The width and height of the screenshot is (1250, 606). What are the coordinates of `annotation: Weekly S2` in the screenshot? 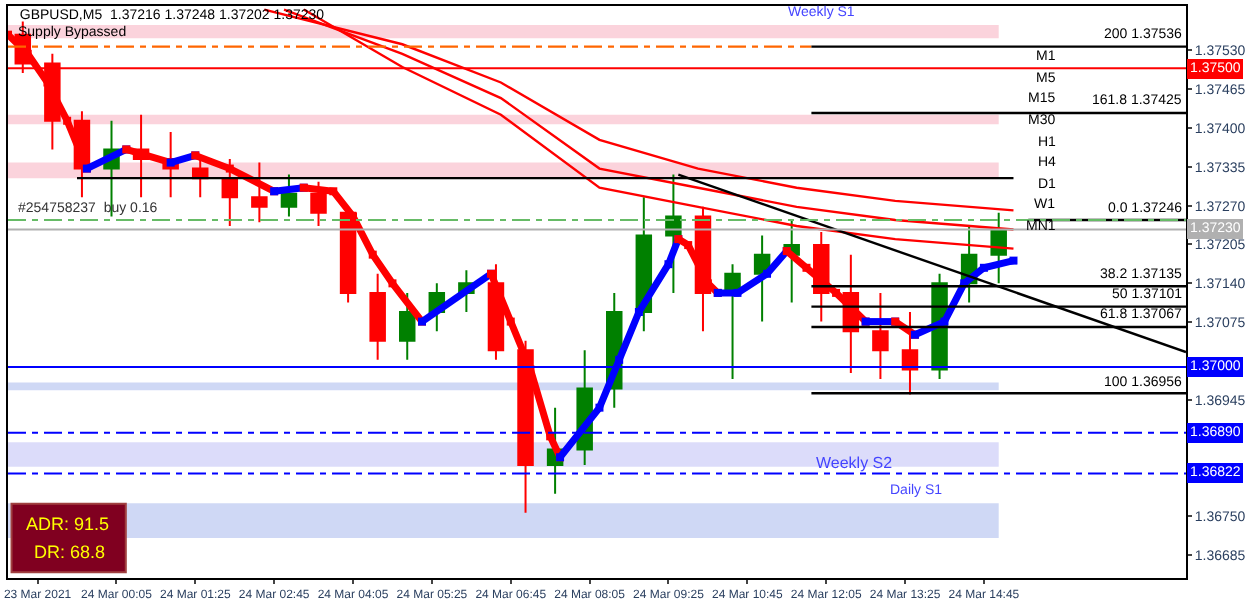 It's located at (855, 463).